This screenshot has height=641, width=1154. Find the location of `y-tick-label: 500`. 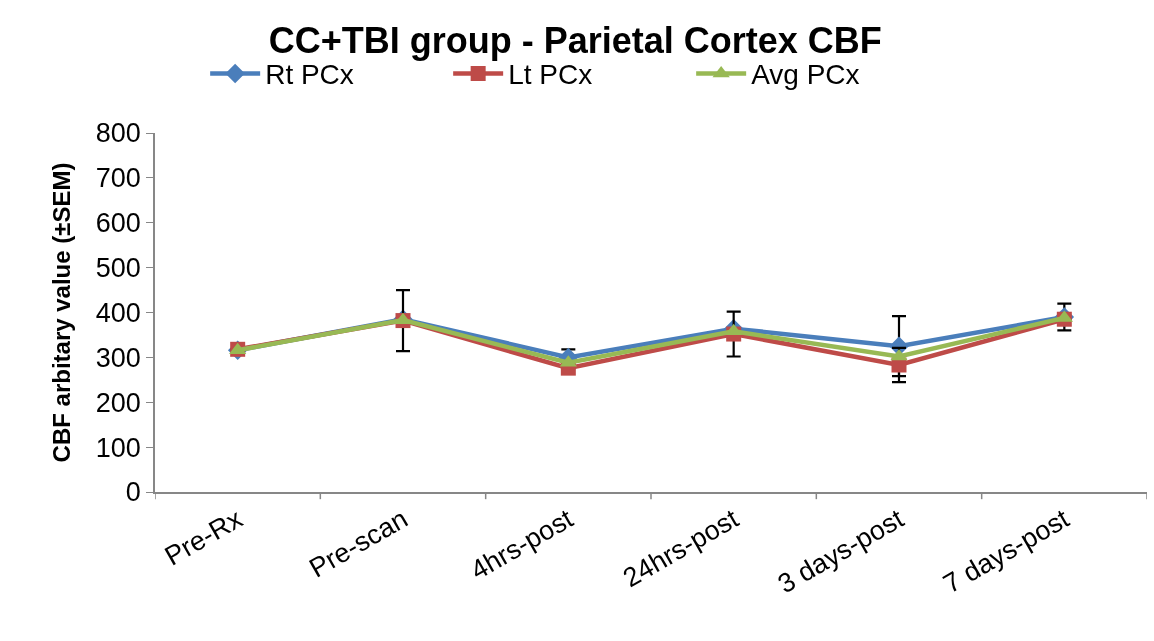

y-tick-label: 500 is located at coordinates (118, 268).